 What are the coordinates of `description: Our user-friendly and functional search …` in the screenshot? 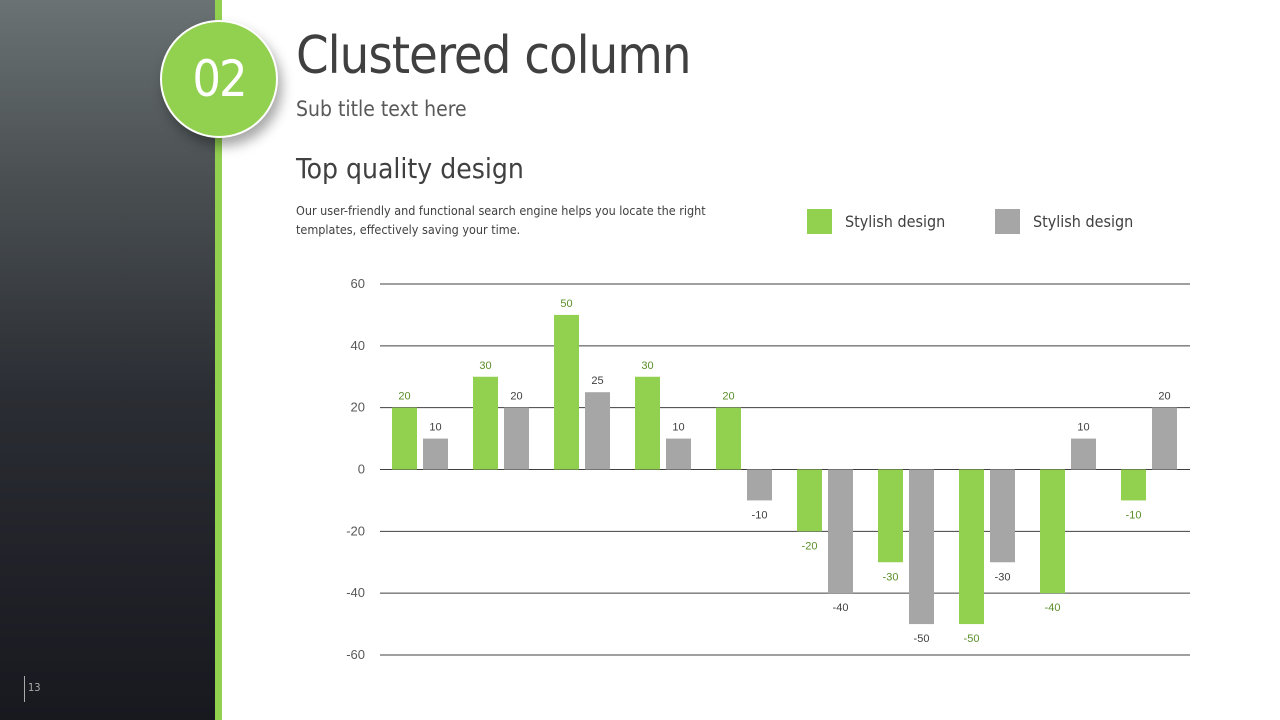 It's located at (501, 220).